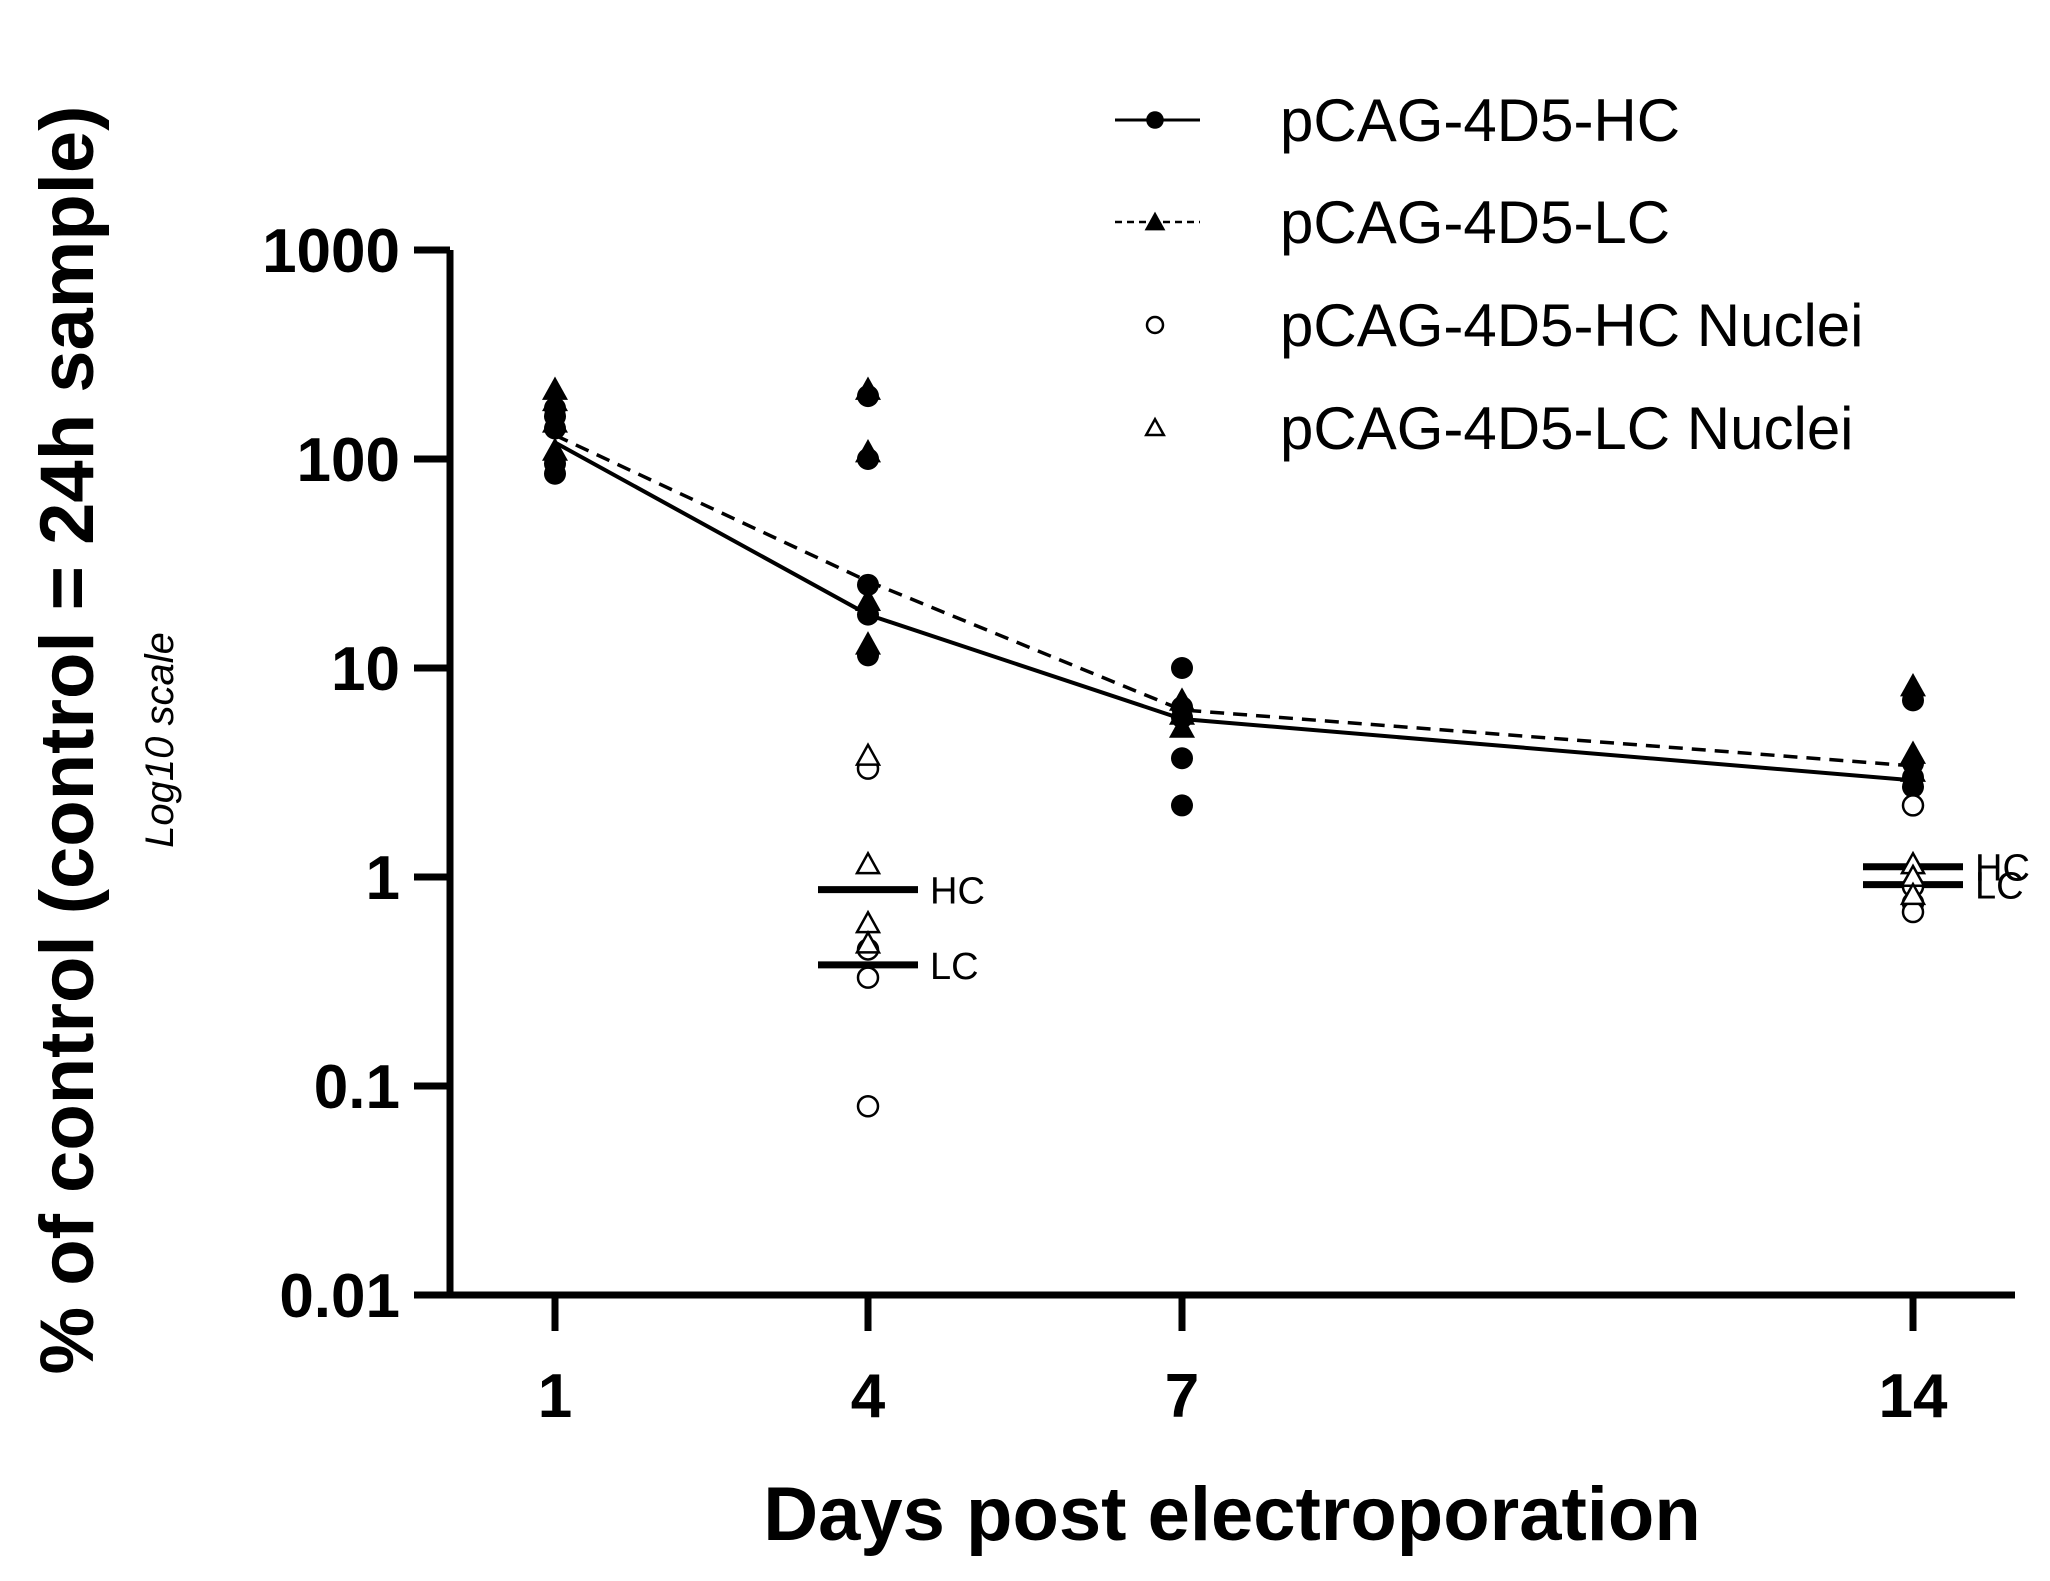 The height and width of the screenshot is (1581, 2050). Describe the element at coordinates (555, 1396) in the screenshot. I see `x-tick-label: 1` at that location.